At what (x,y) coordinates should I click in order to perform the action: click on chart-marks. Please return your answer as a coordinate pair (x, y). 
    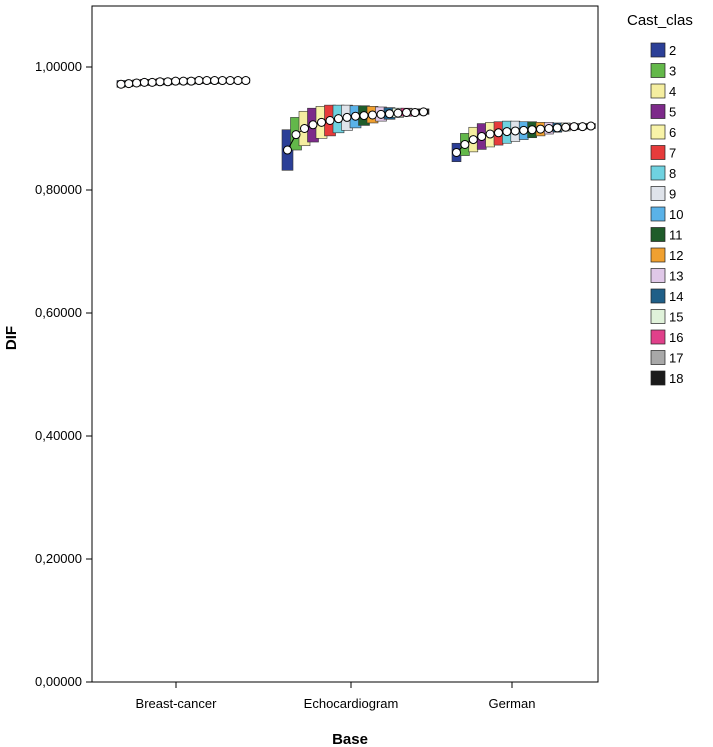
    Looking at the image, I should click on (356, 124).